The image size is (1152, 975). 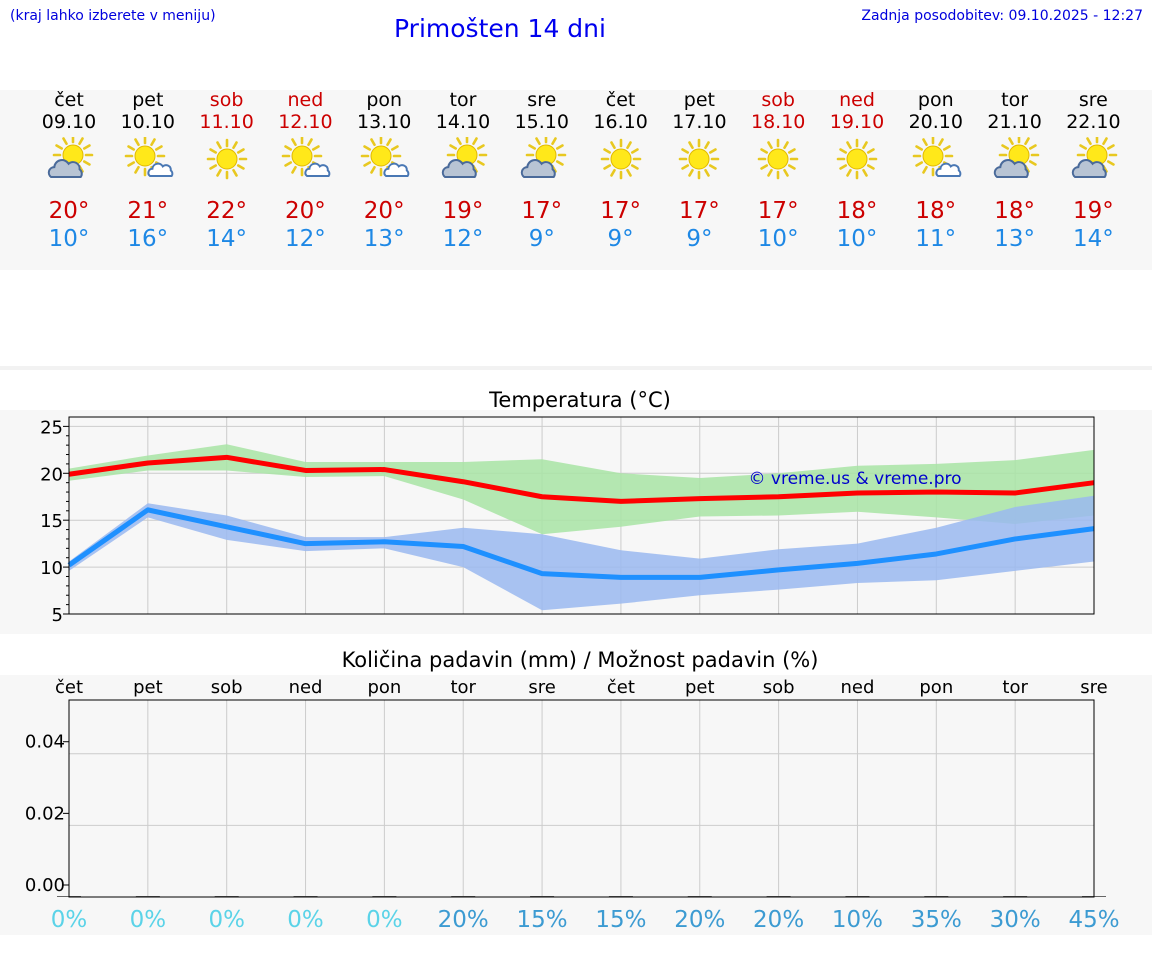 What do you see at coordinates (51, 521) in the screenshot?
I see `y-tick-label: 15` at bounding box center [51, 521].